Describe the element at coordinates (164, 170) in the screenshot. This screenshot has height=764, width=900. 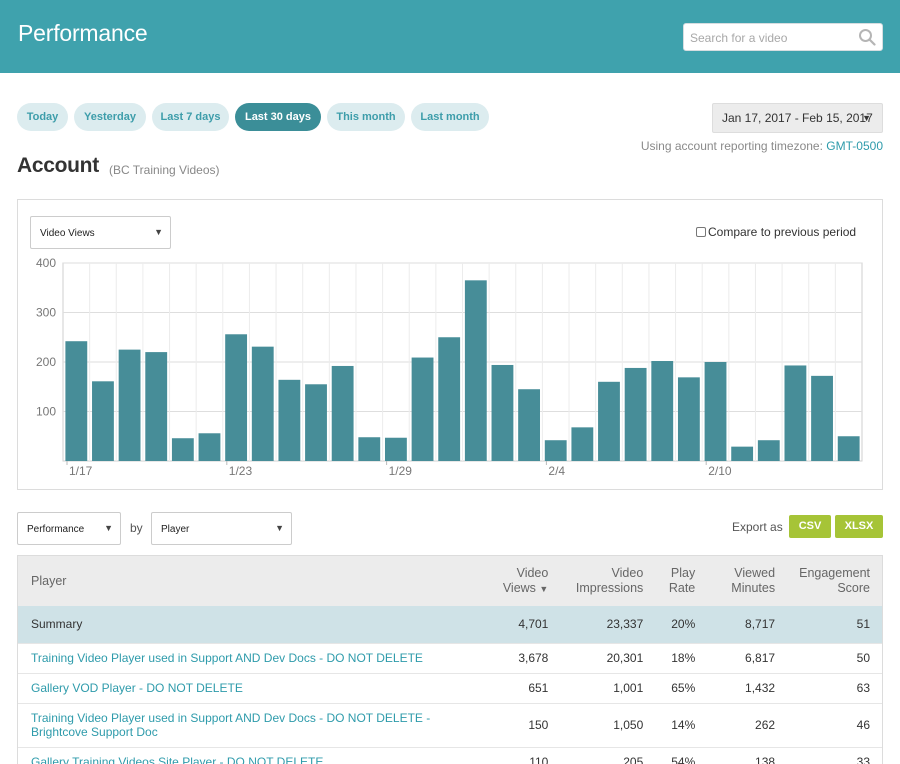
I see `account-subtitle: (BC Training Videos)` at that location.